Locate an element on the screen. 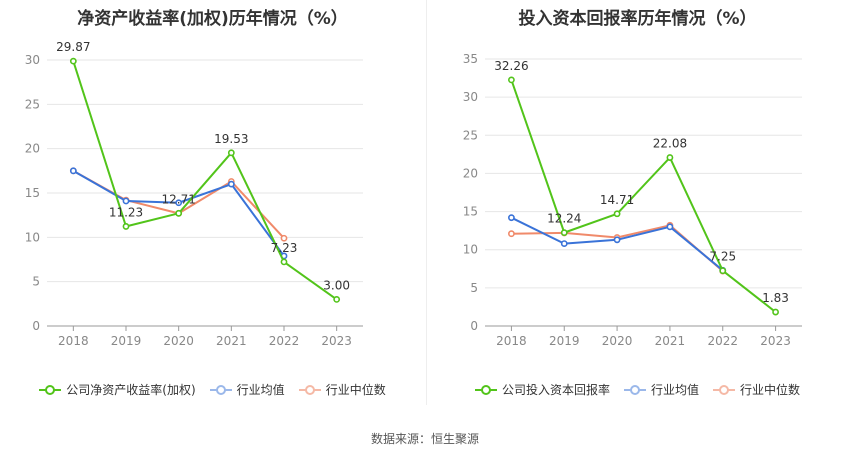 Image resolution: width=850 pixels, height=459 pixels. legend-label: 公司净资产收益率(加权) is located at coordinates (131, 390).